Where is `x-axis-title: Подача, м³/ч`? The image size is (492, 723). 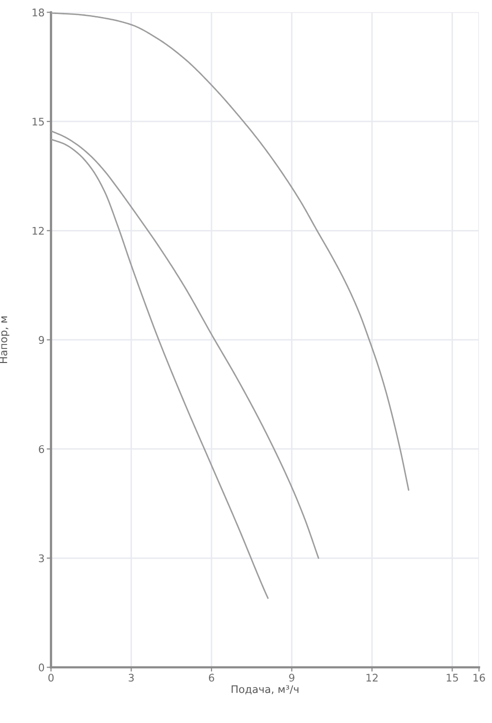 x-axis-title: Подача, м³/ч is located at coordinates (265, 689).